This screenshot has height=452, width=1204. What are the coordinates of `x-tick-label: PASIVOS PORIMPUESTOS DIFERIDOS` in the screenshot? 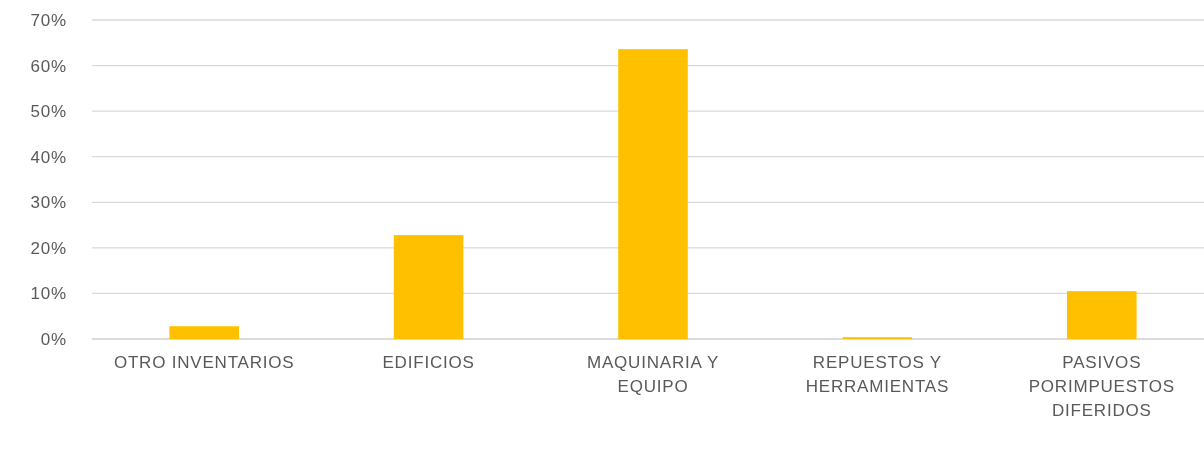 It's located at (1101, 386).